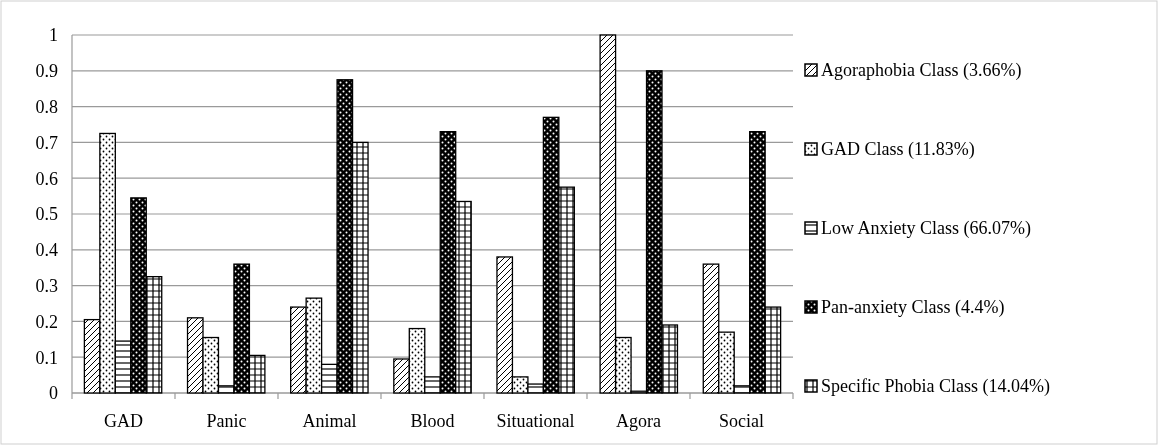  What do you see at coordinates (53, 393) in the screenshot?
I see `y-tick-label: 0` at bounding box center [53, 393].